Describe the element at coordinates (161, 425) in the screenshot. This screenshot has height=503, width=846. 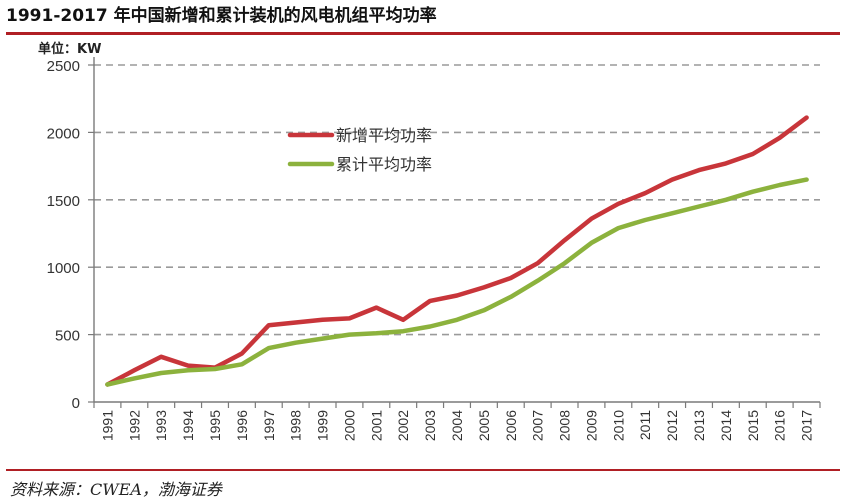
I see `x-tick-label: 1993` at that location.